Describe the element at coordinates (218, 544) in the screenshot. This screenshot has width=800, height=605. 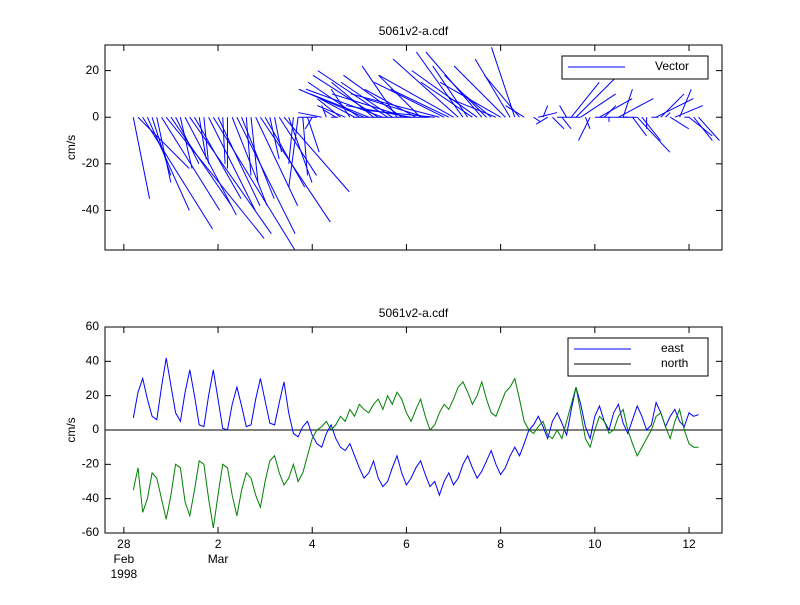
I see `x-tick-label: 2` at that location.